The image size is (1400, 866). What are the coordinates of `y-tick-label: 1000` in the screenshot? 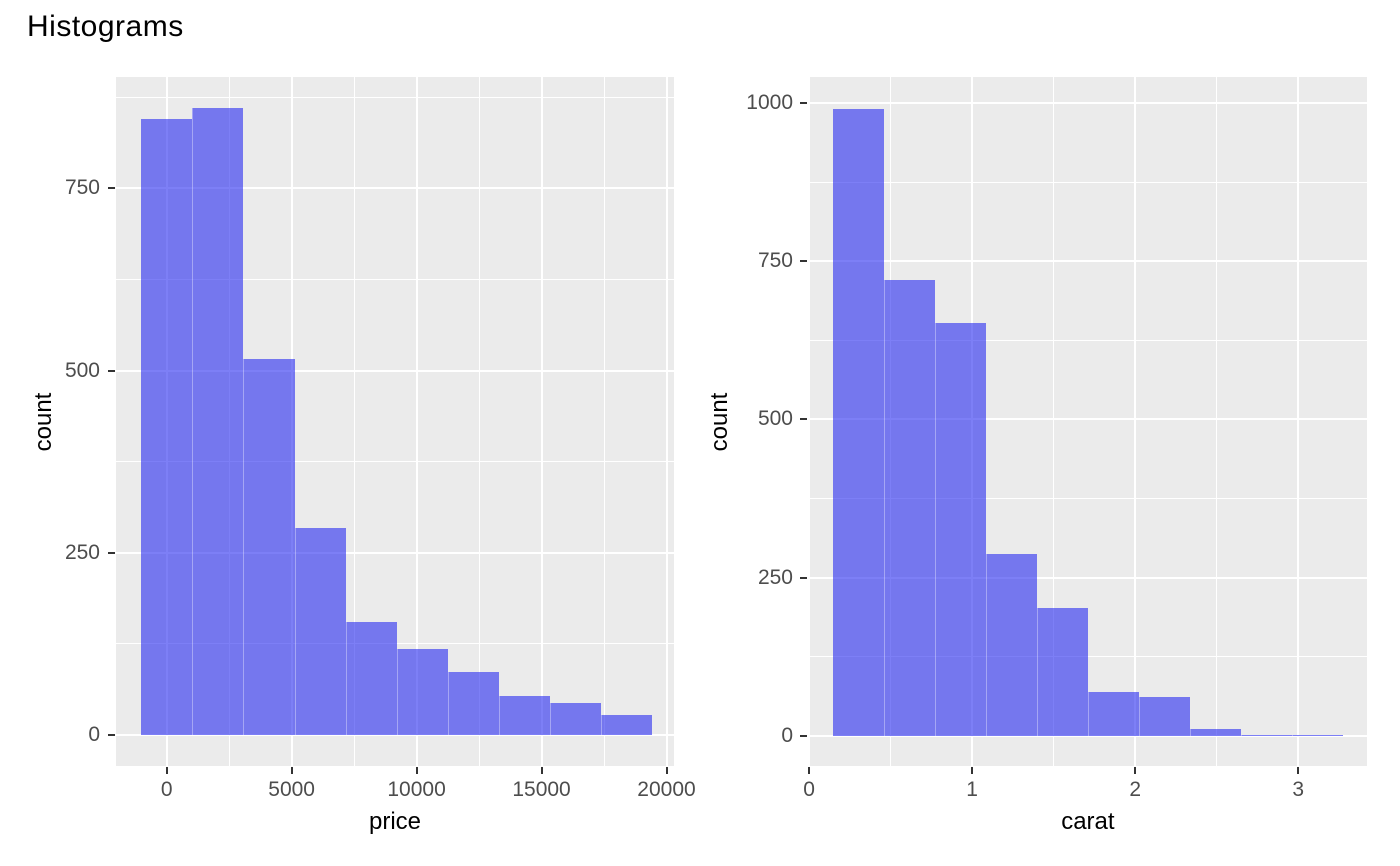 It's located at (769, 102).